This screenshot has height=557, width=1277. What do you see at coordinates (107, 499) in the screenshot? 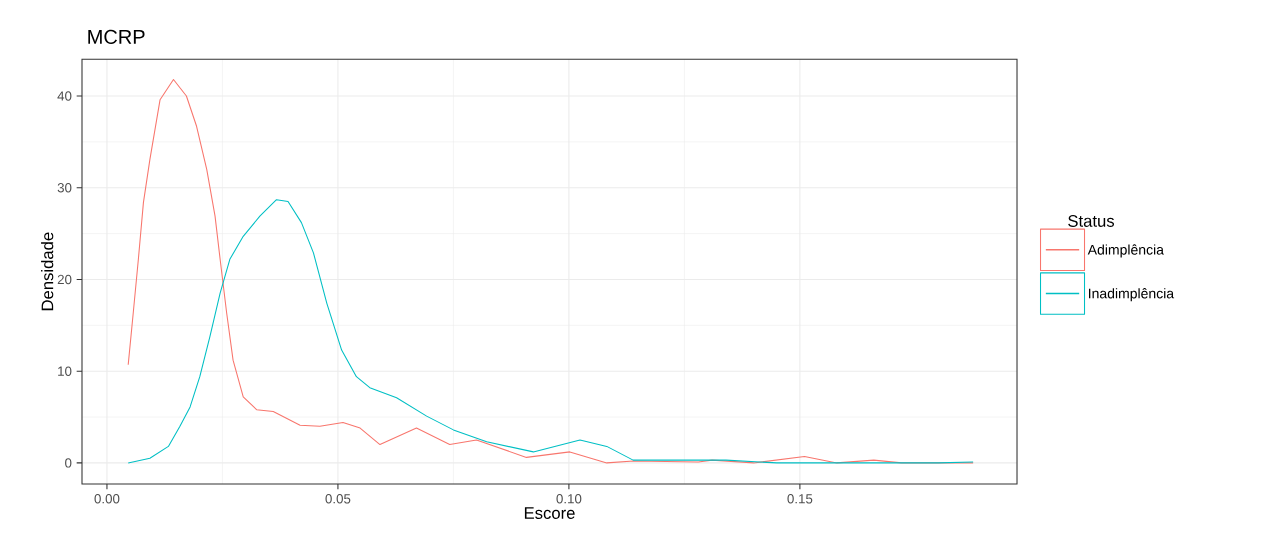
I see `x-tick-label: 0.00` at bounding box center [107, 499].